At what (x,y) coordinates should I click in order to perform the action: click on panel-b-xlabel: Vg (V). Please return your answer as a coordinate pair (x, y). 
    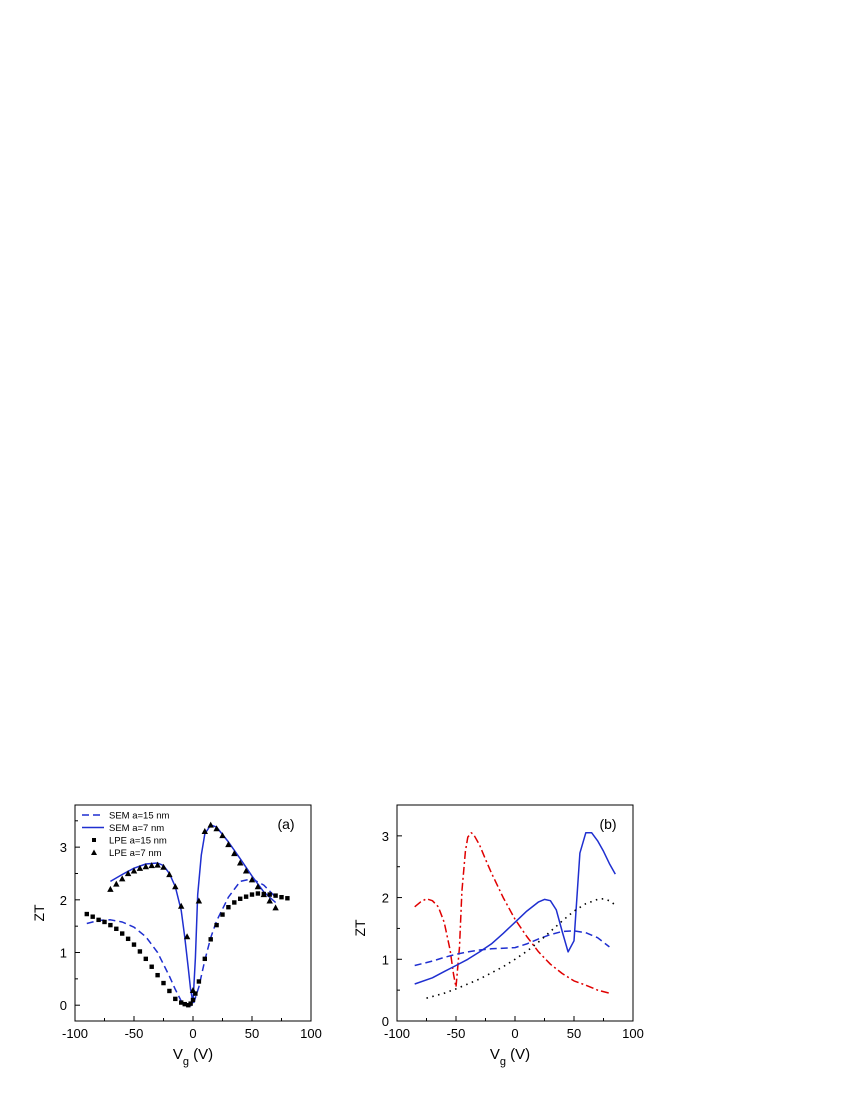
    Looking at the image, I should click on (510, 1057).